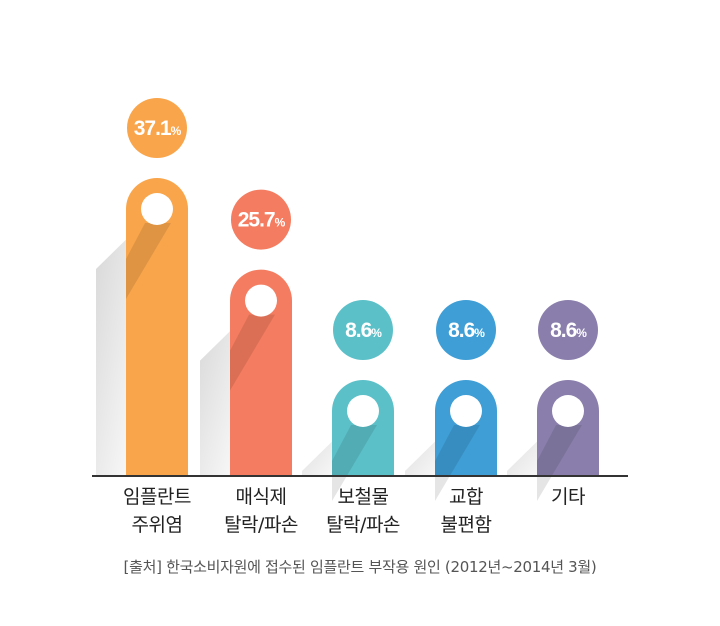 This screenshot has width=720, height=626. I want to click on category-label: 기타, so click(568, 497).